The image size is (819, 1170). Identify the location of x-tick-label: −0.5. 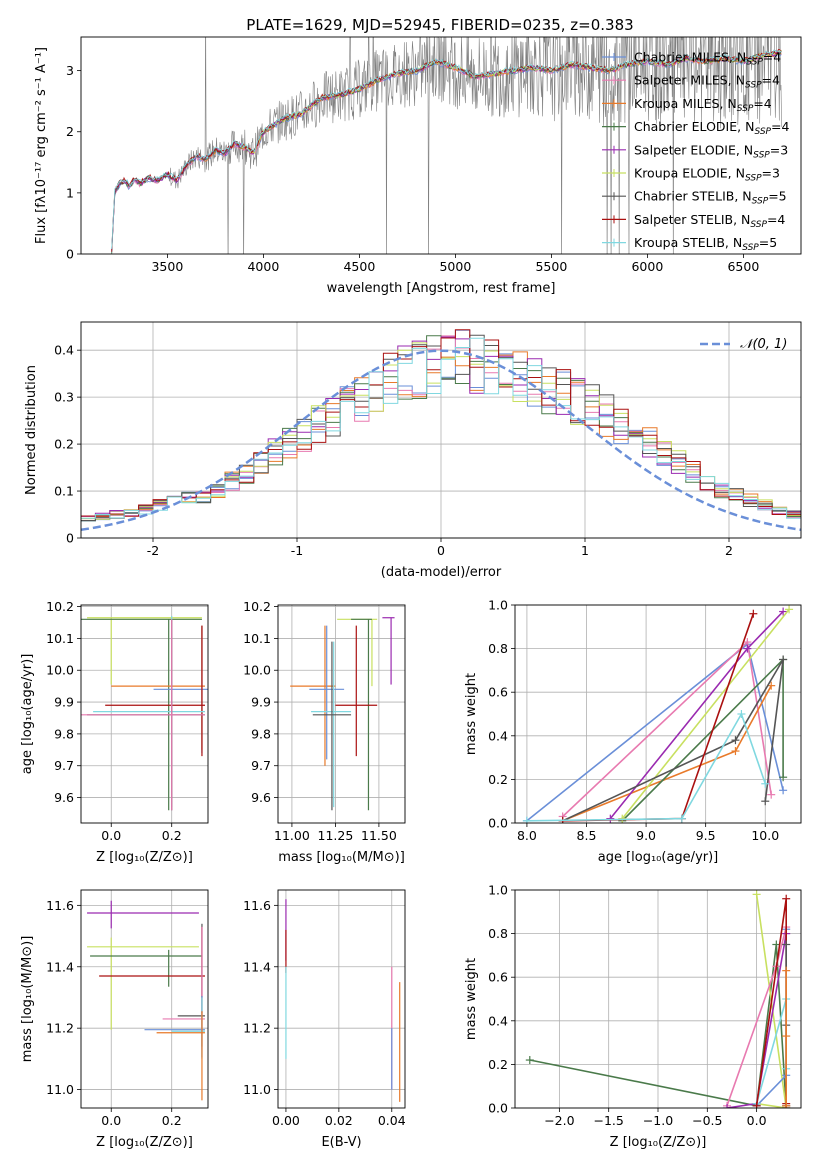
(707, 1120).